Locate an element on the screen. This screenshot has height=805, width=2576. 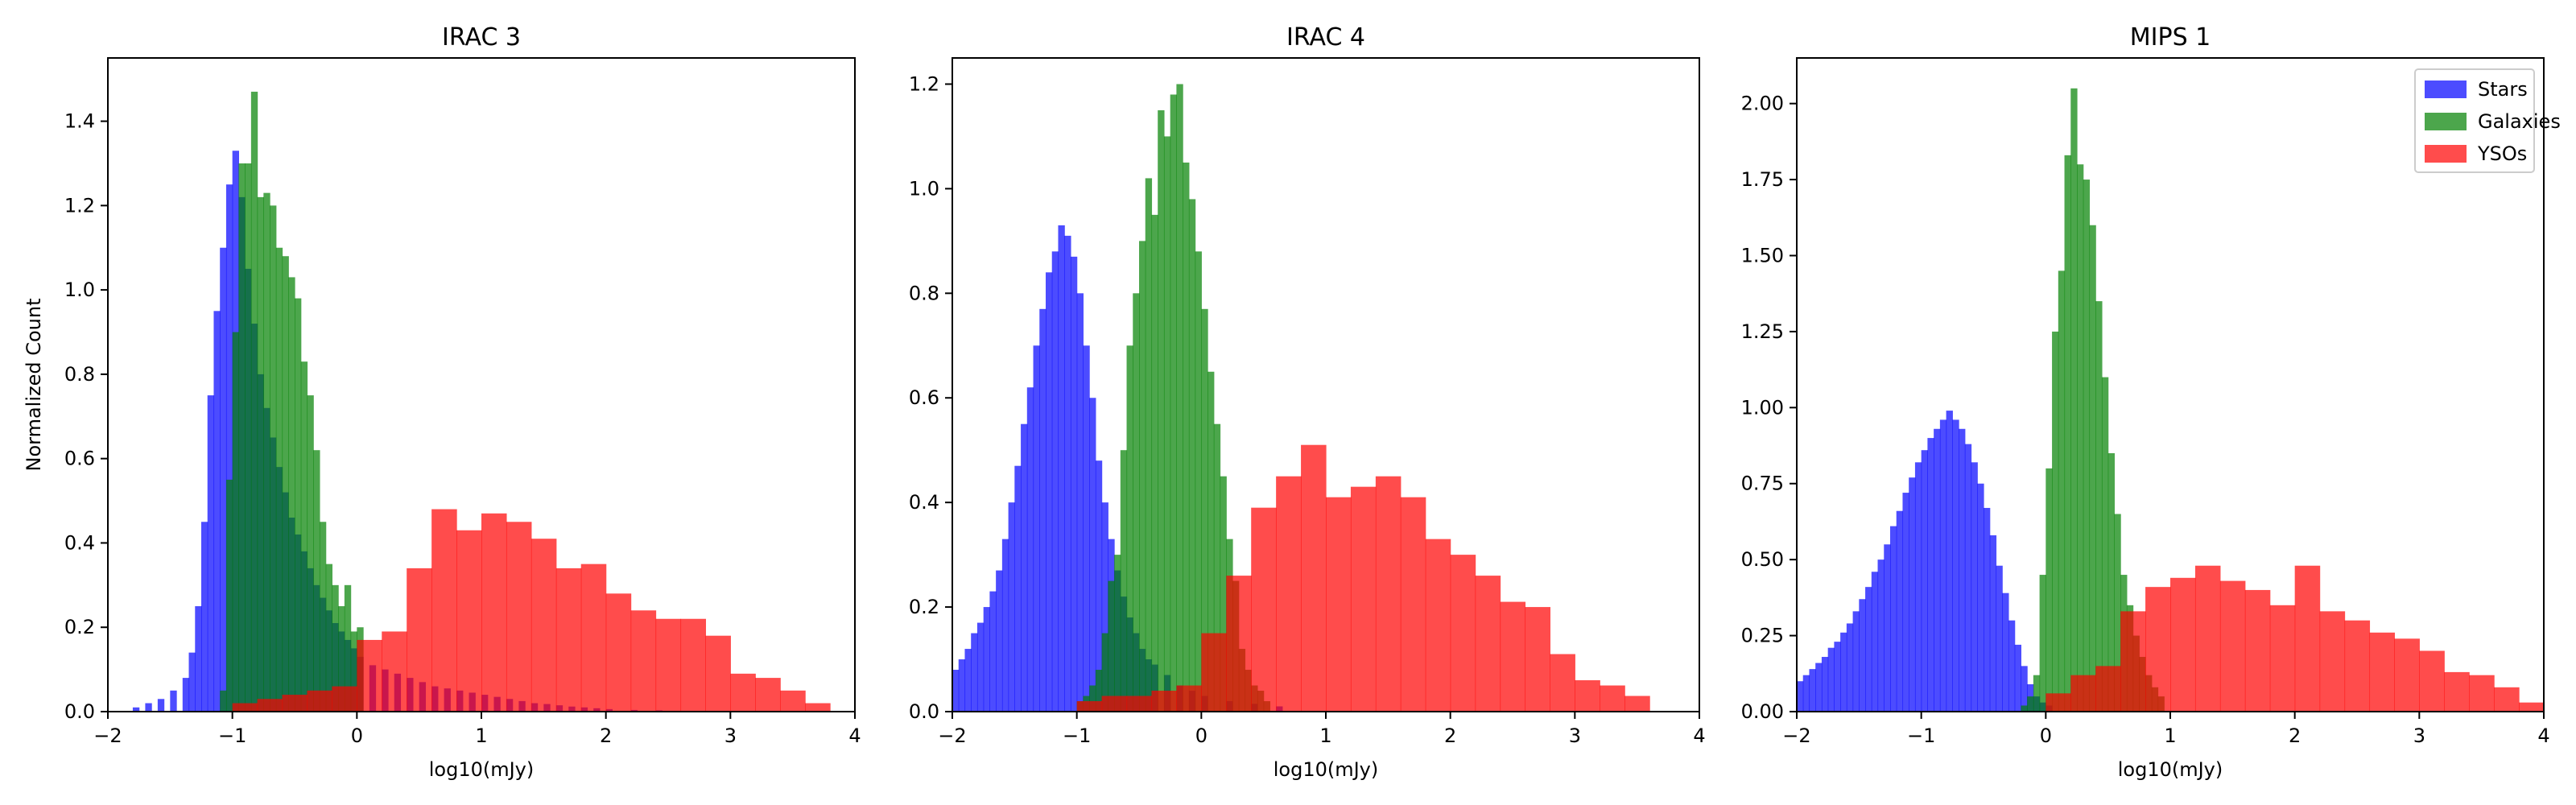
y-tick-label: 1.4 is located at coordinates (79, 121).